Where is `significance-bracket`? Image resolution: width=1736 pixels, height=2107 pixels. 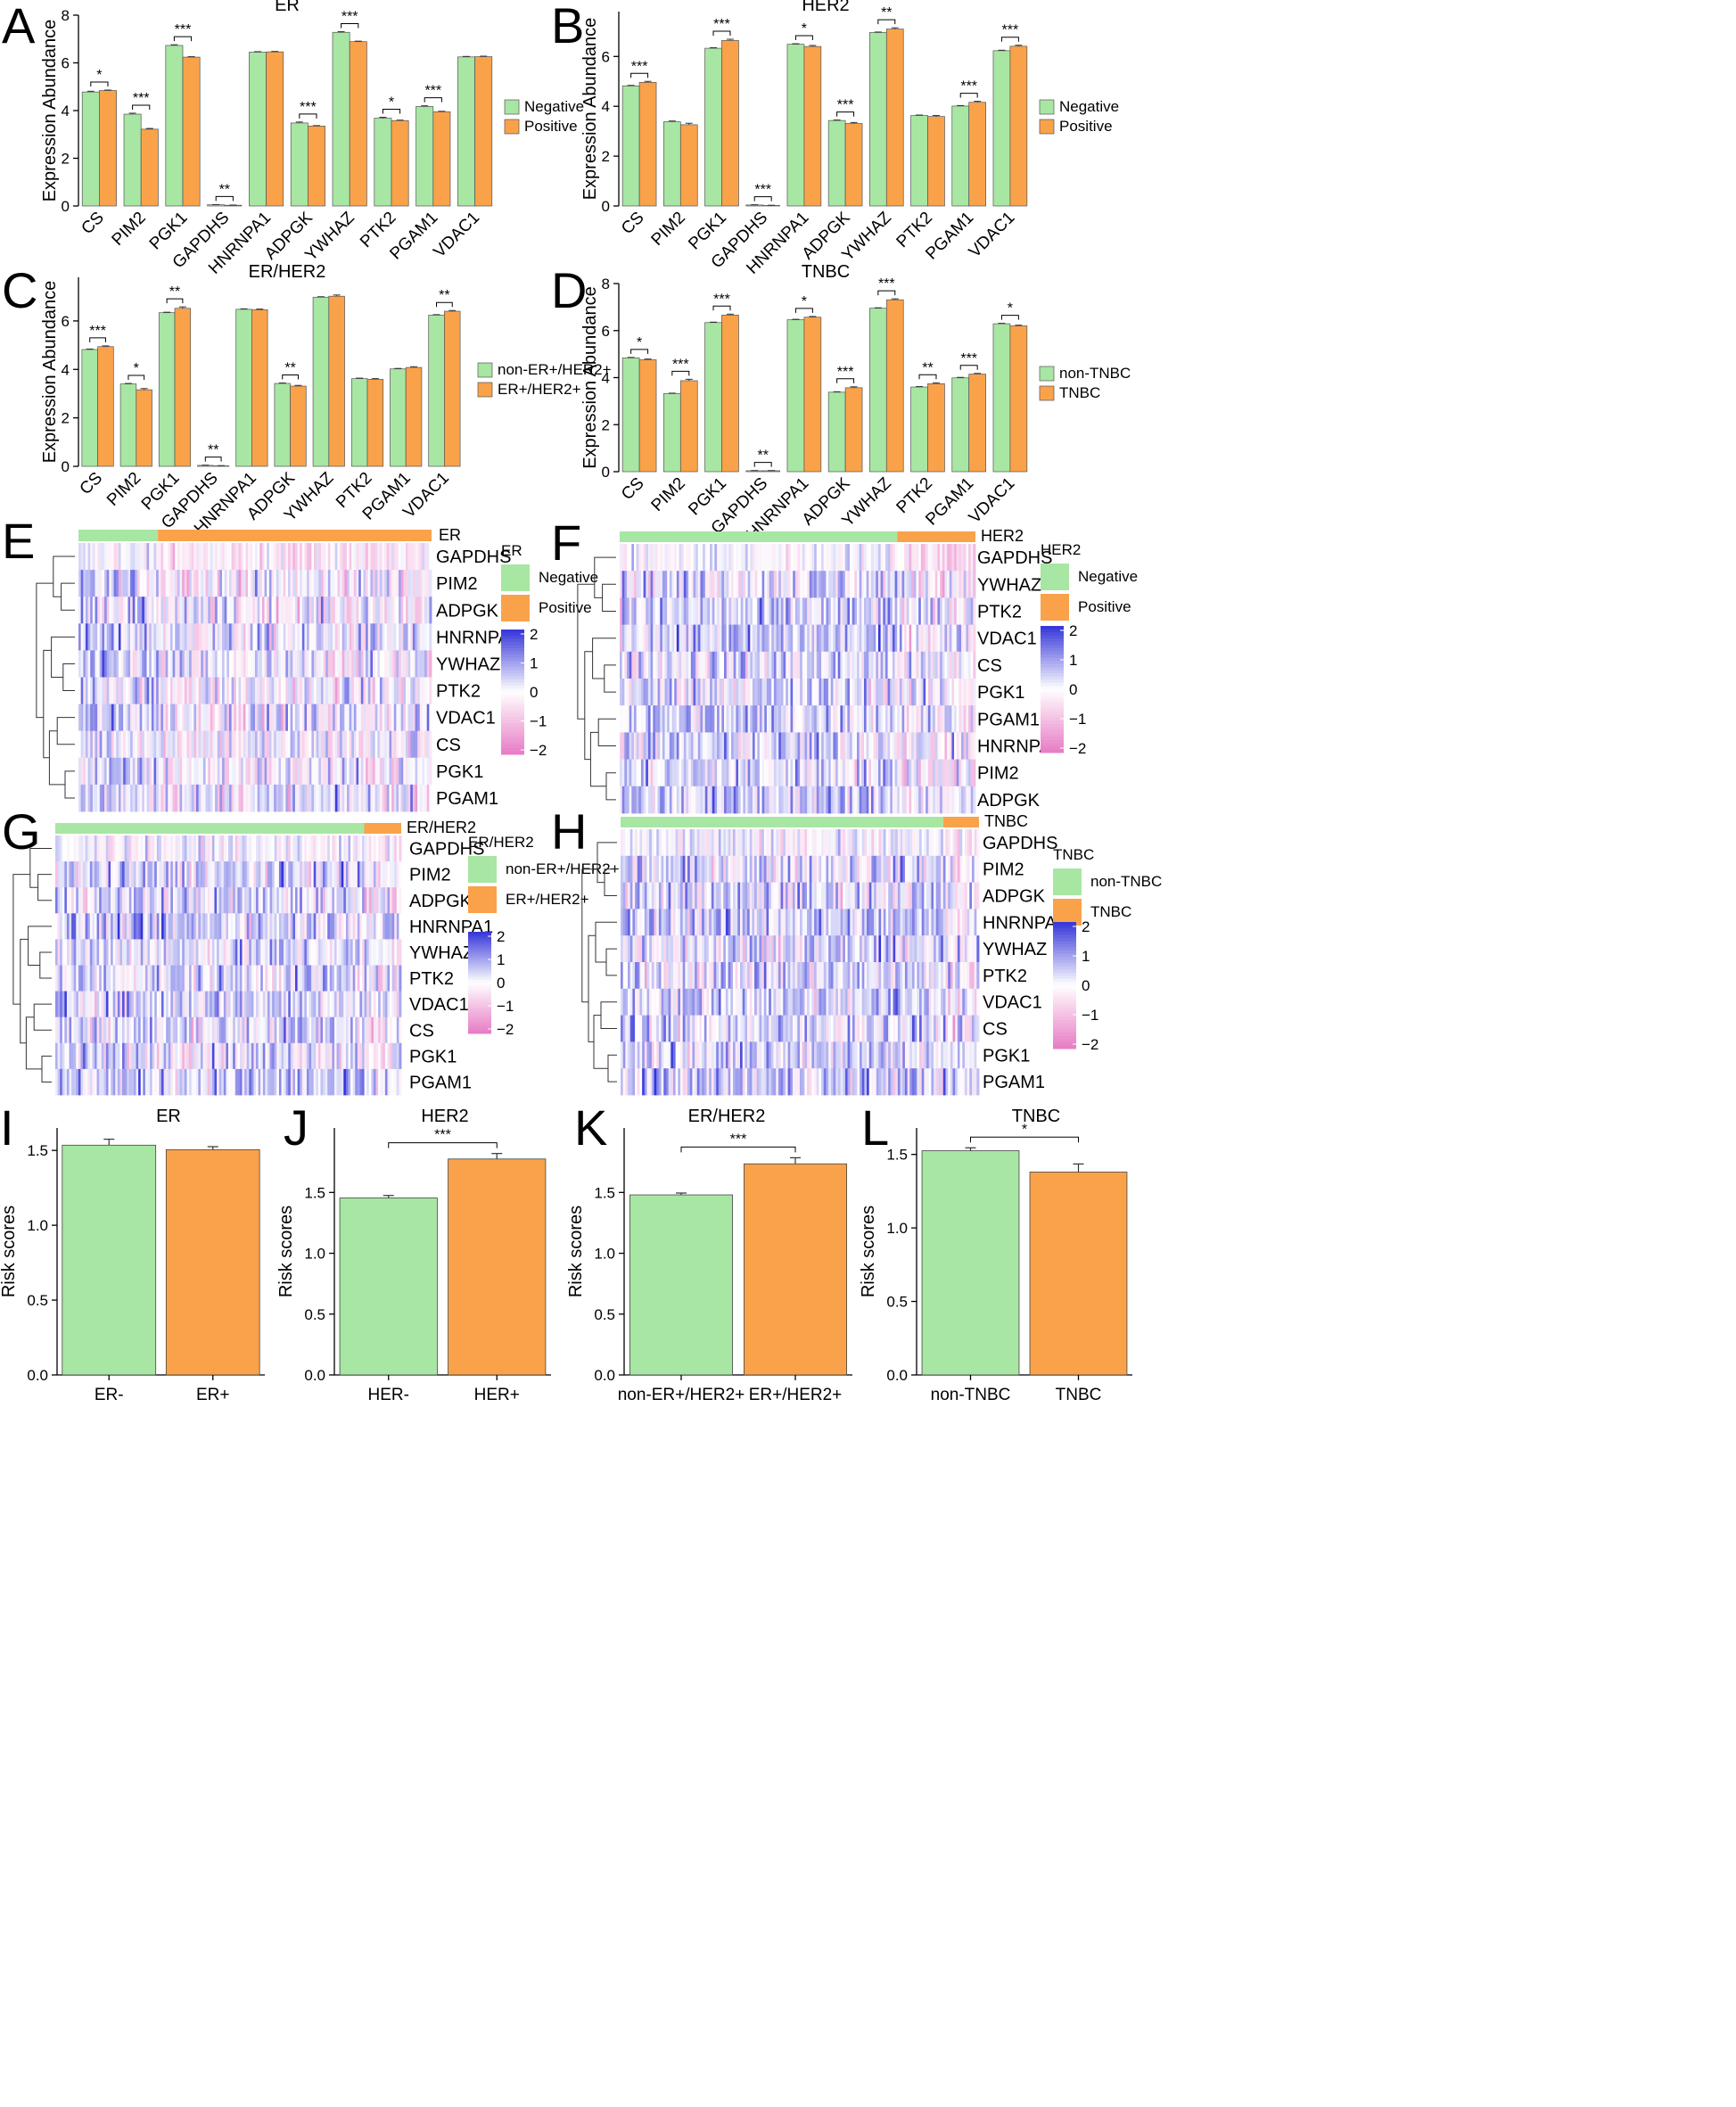
significance-bracket is located at coordinates (1010, 39).